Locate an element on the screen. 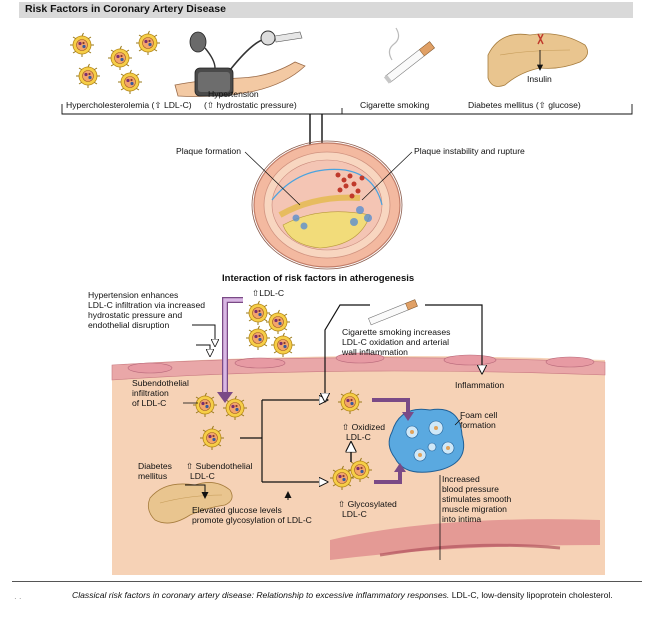 This screenshot has height=618, width=656. label-hypercholesterolemia: Hypercholesterolemia (⇧ LDL-C) is located at coordinates (129, 105).